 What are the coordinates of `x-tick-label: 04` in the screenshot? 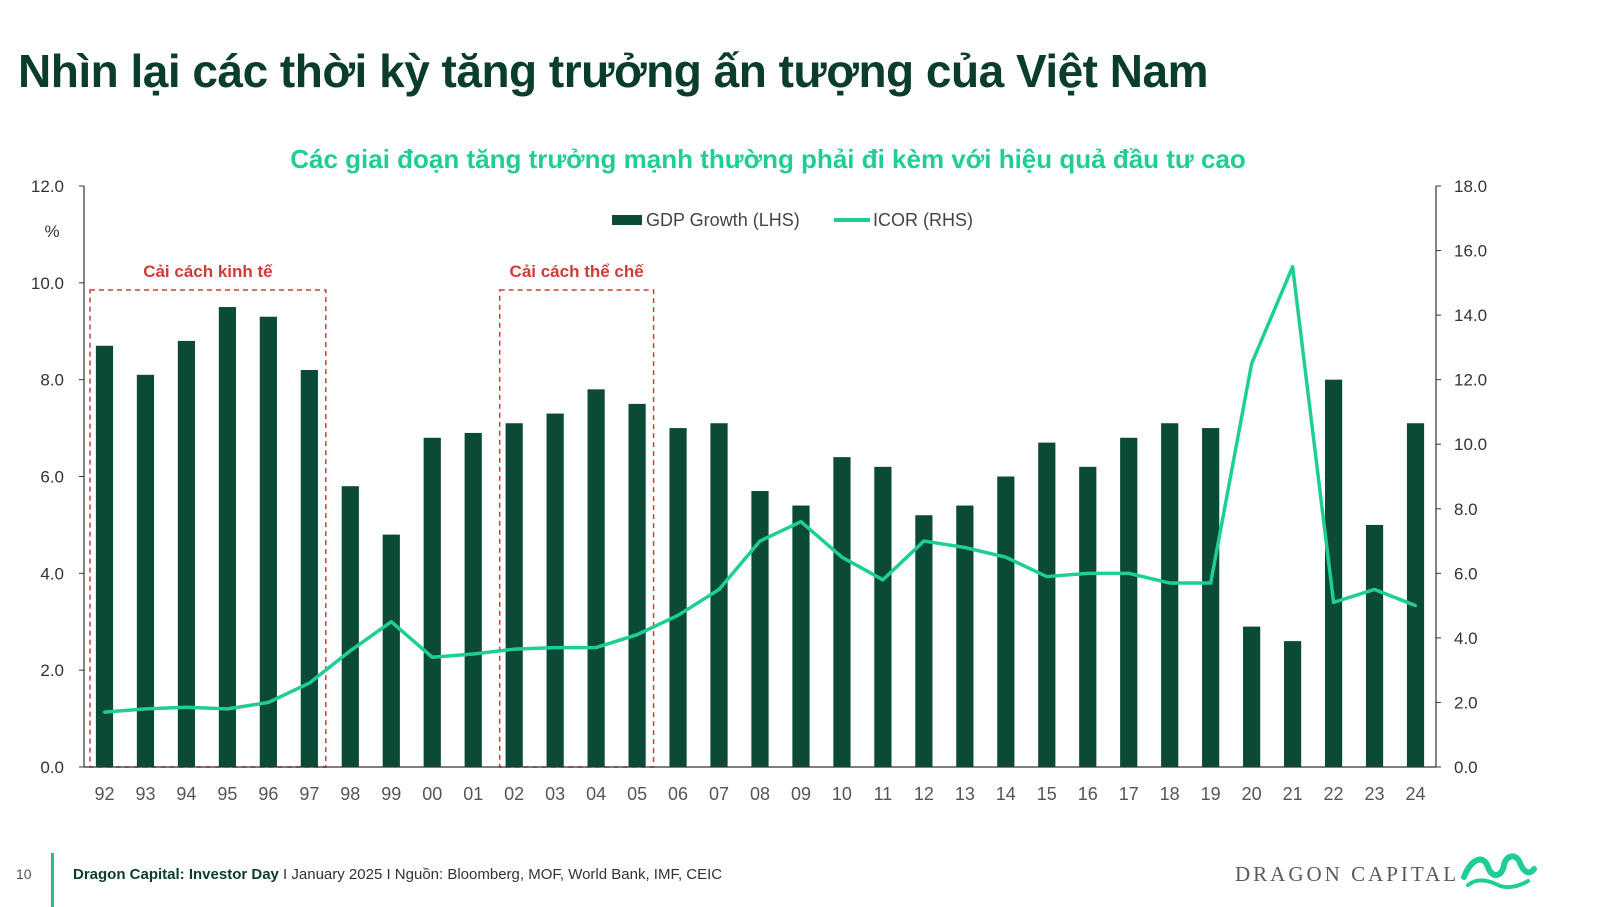 It's located at (596, 794).